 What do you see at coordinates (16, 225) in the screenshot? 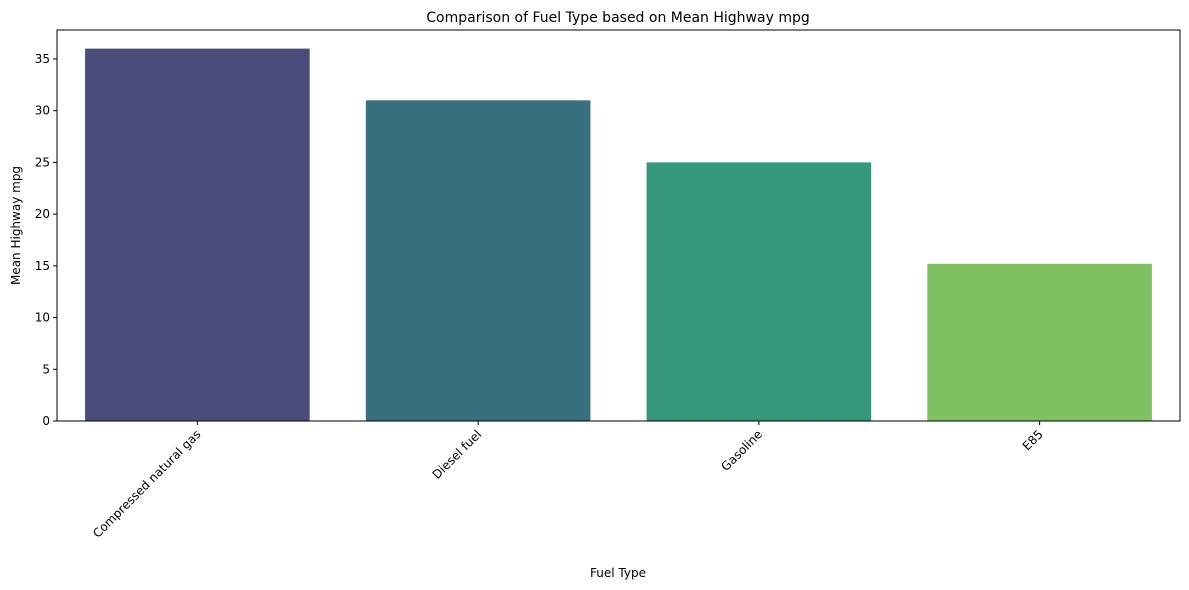
I see `y-axis-label: Mean Highway mpg` at bounding box center [16, 225].